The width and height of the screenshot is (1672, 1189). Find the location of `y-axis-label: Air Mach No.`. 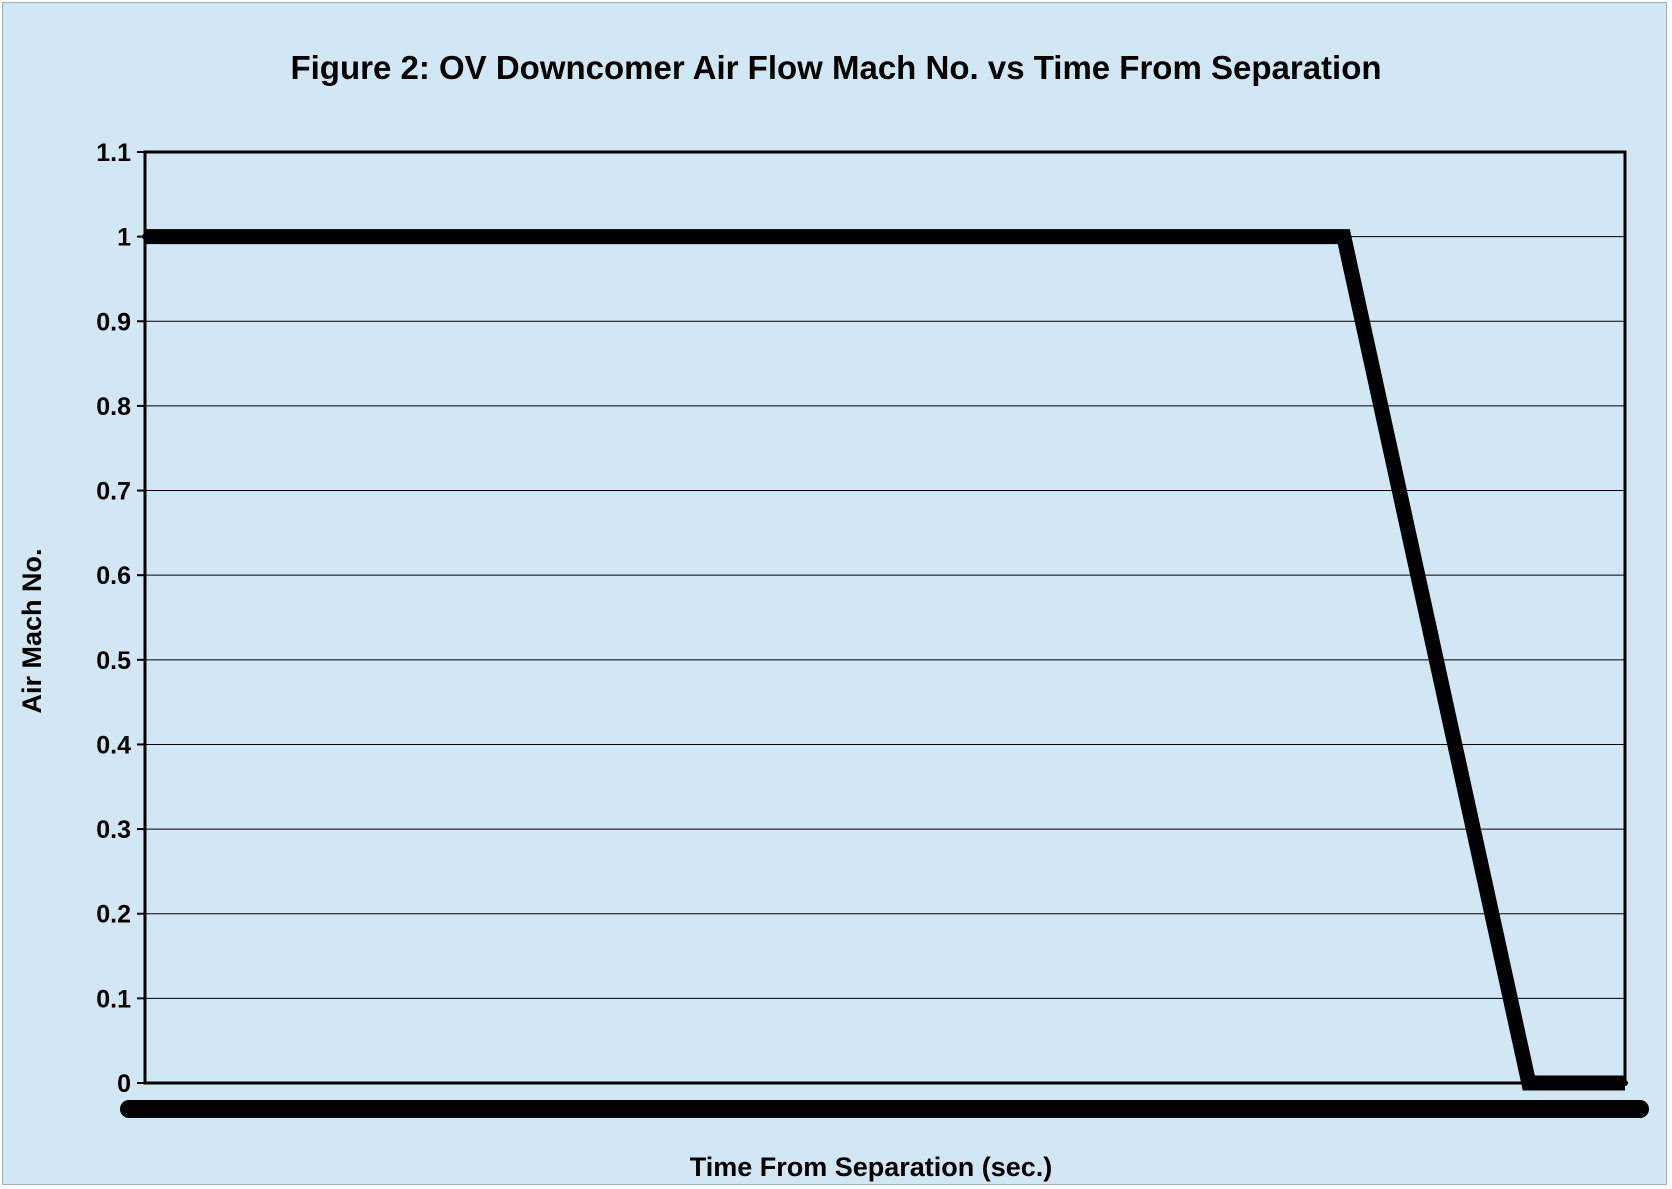

y-axis-label: Air Mach No. is located at coordinates (32, 630).